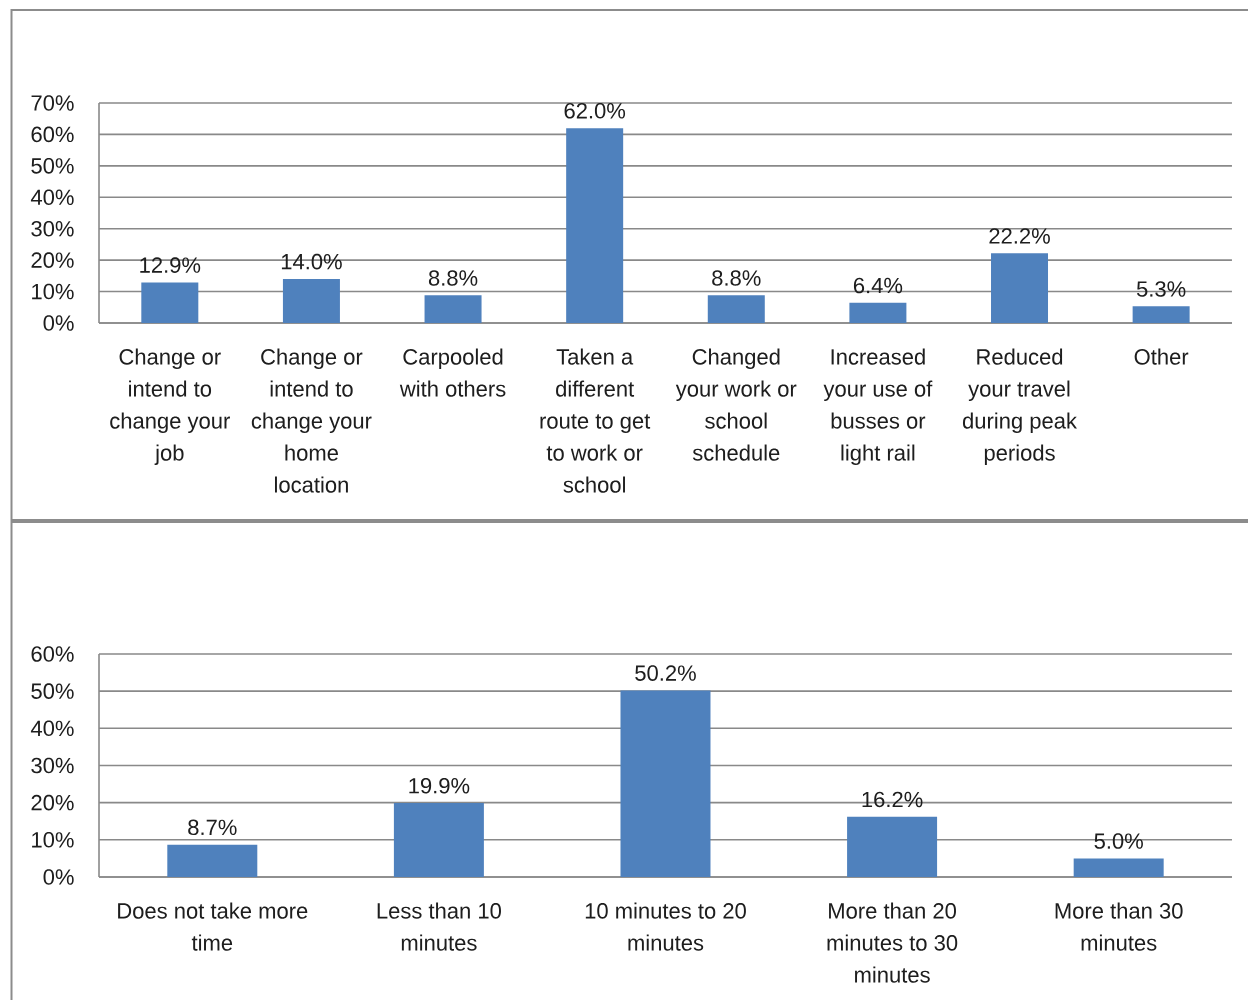 This screenshot has width=1248, height=1000. Describe the element at coordinates (665, 673) in the screenshot. I see `data-label: 50.2%` at that location.